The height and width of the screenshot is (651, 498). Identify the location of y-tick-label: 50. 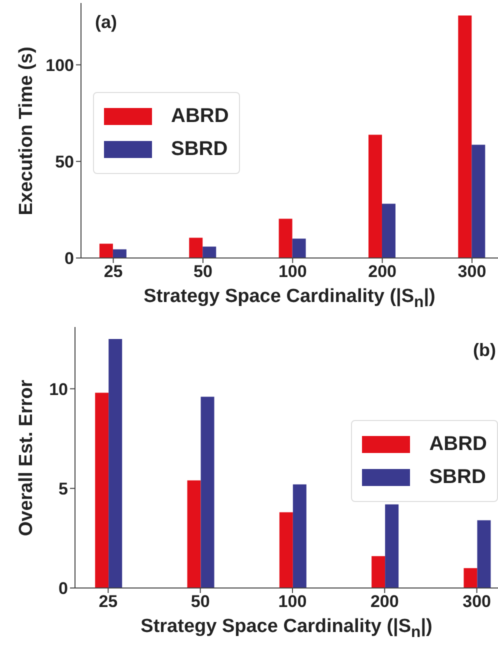
(64, 162).